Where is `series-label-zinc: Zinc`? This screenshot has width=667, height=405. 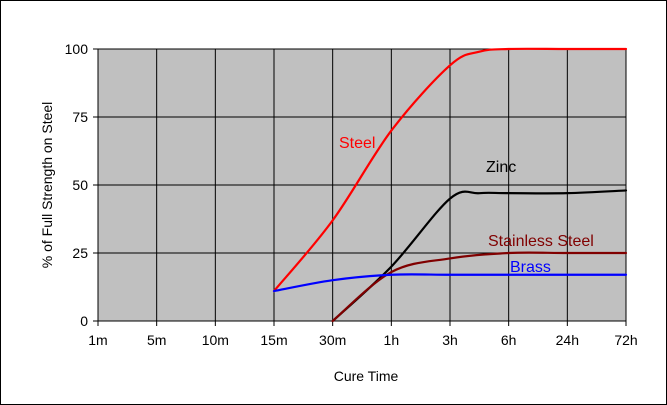 series-label-zinc: Zinc is located at coordinates (501, 167).